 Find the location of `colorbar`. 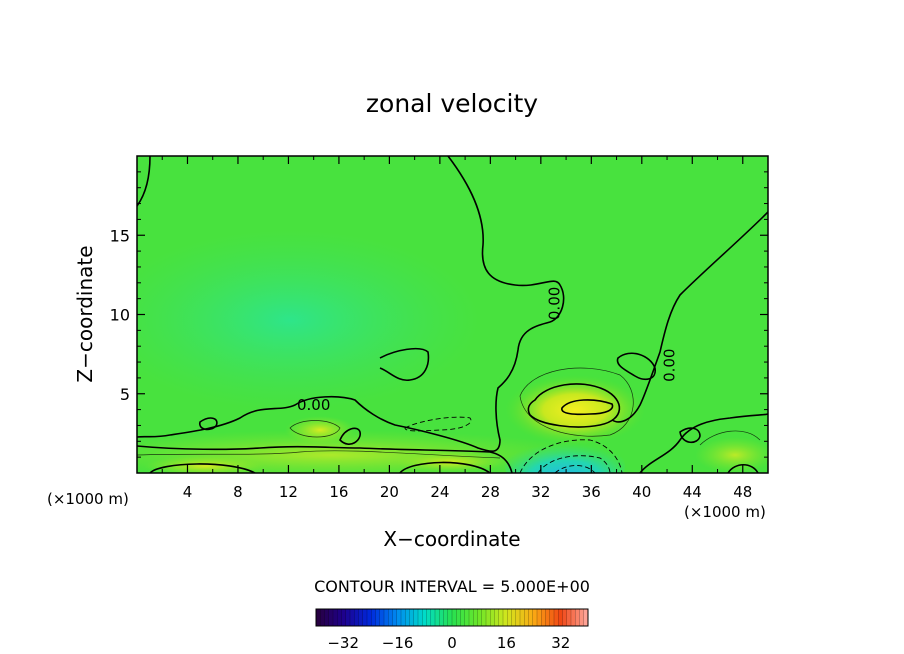

colorbar is located at coordinates (452, 617).